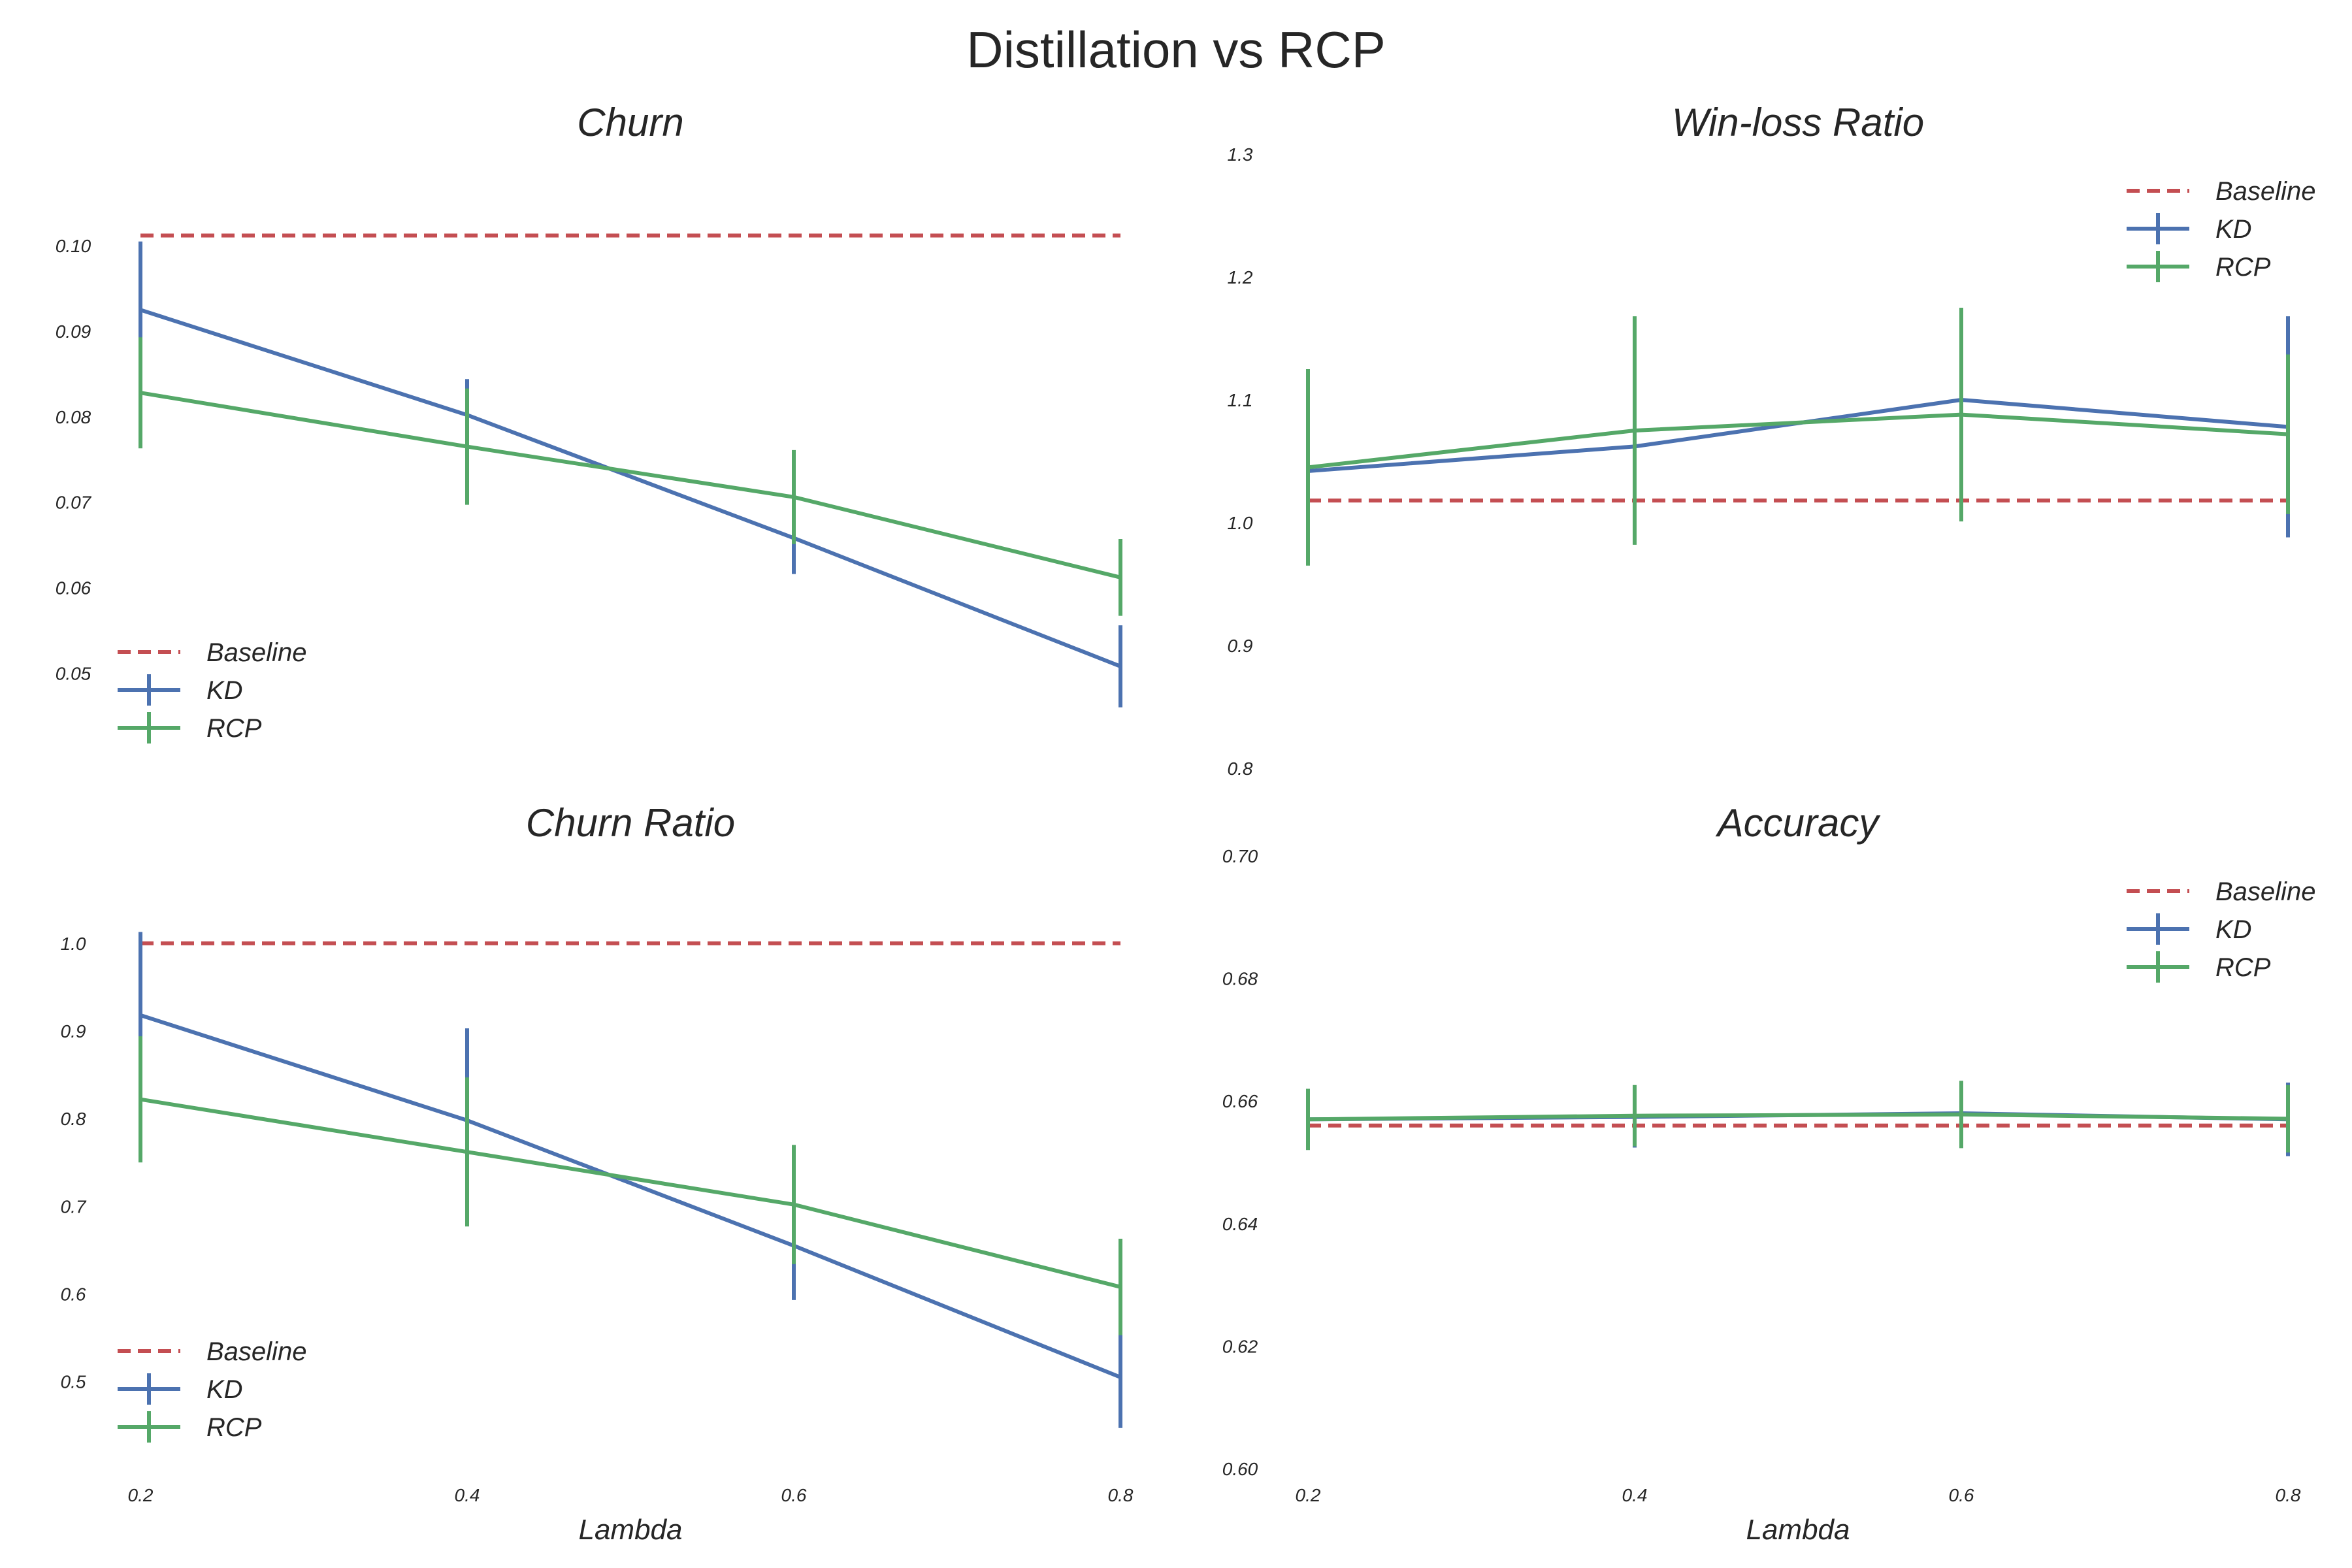 The image size is (2352, 1568). Describe the element at coordinates (1240, 277) in the screenshot. I see `y-tick-label: 1.2` at that location.